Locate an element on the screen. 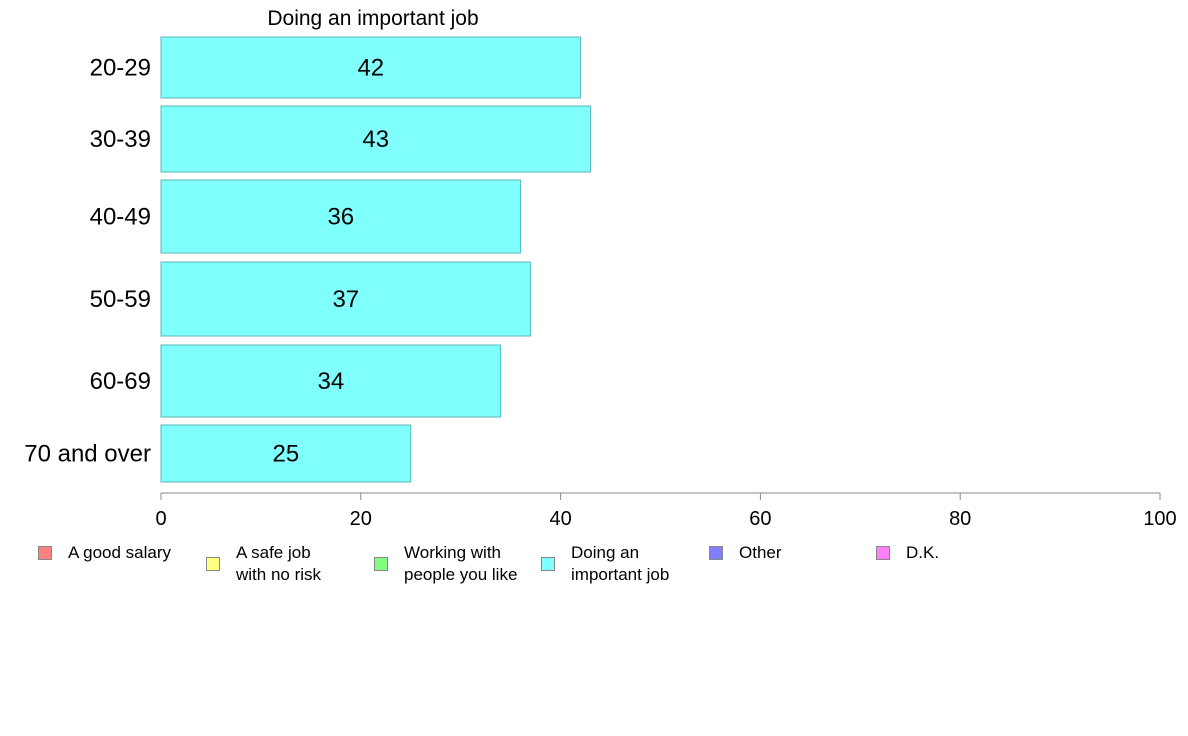 The width and height of the screenshot is (1188, 736). legend-swatch-good-salary is located at coordinates (45, 553).